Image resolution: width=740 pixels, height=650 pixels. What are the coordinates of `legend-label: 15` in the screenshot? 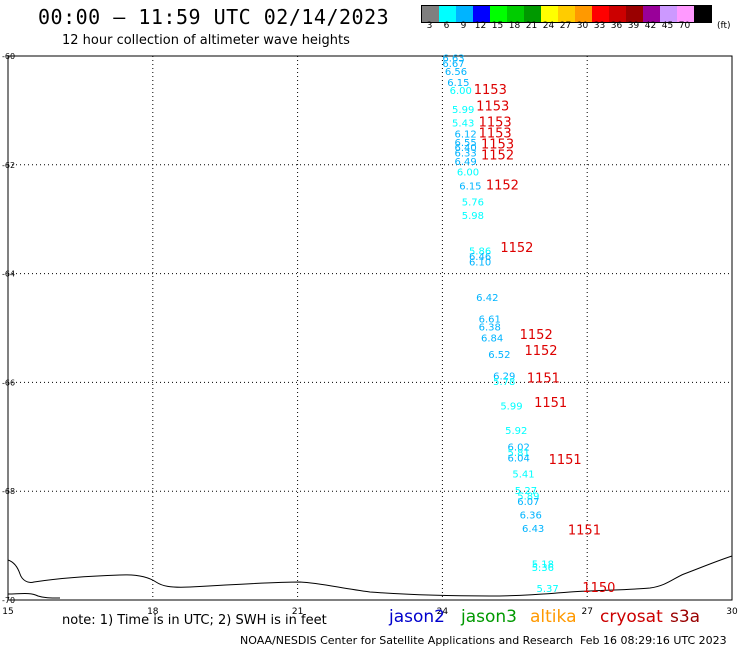 It's located at (497, 26).